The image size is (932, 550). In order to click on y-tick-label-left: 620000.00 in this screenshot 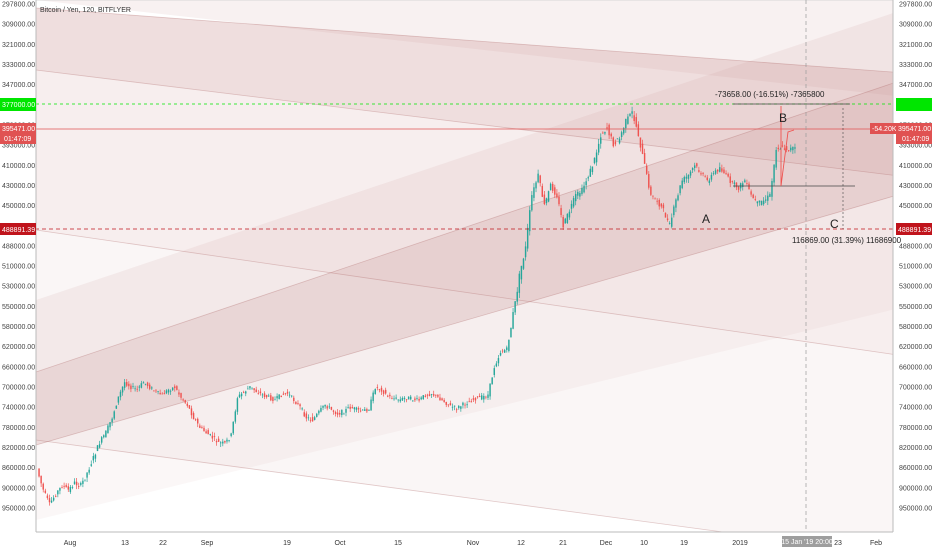, I will do `click(18, 347)`.